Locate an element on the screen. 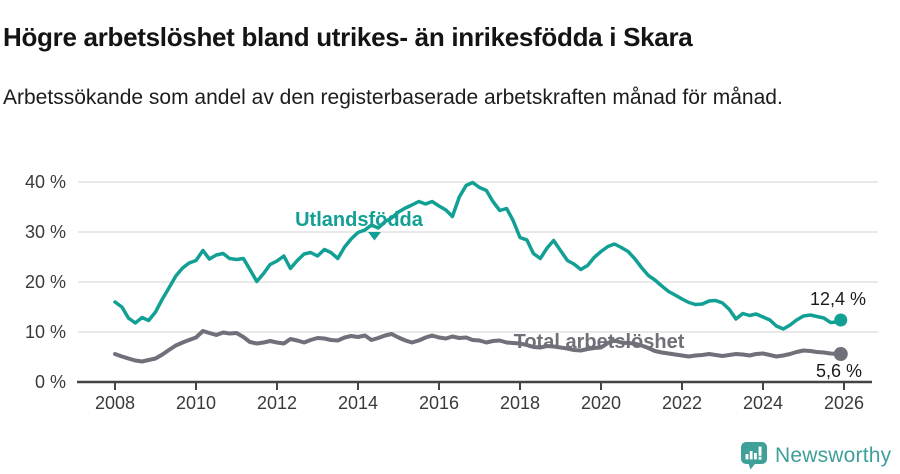 The image size is (900, 474). x-axis-tick-label: 2008 is located at coordinates (115, 403).